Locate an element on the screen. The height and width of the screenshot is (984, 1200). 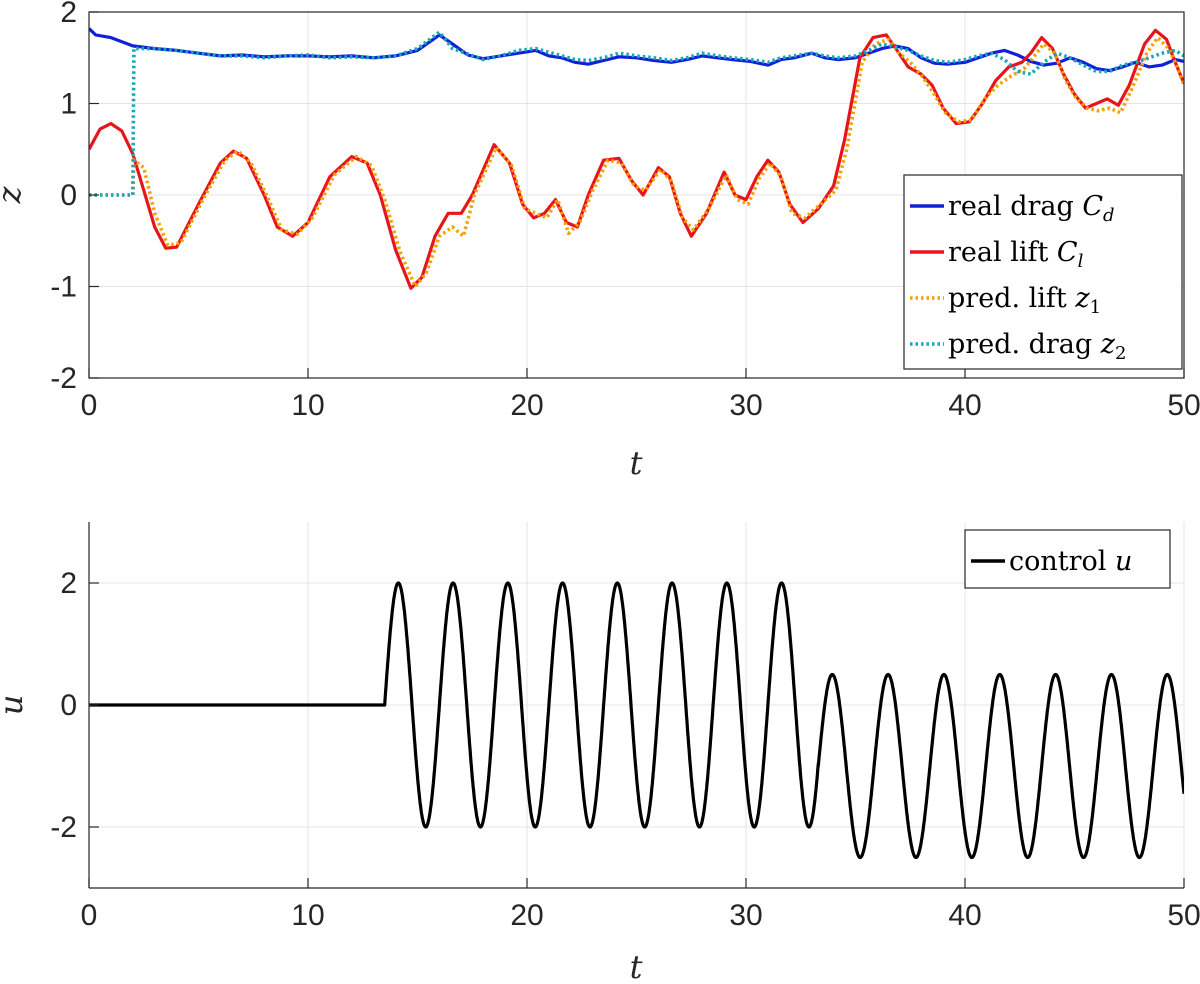
legend-label-symbol: u is located at coordinates (1123, 561).